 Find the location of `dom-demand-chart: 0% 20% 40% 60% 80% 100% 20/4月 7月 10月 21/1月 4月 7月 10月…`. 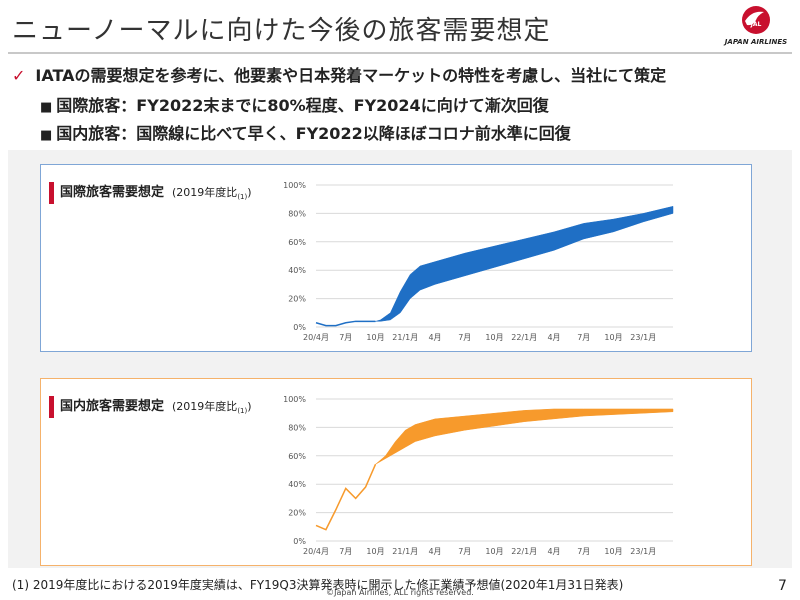

dom-demand-chart: 0% 20% 40% 60% 80% 100% 20/4月 7月 10月 21/1月 4月 7月 10月… is located at coordinates (478, 475).